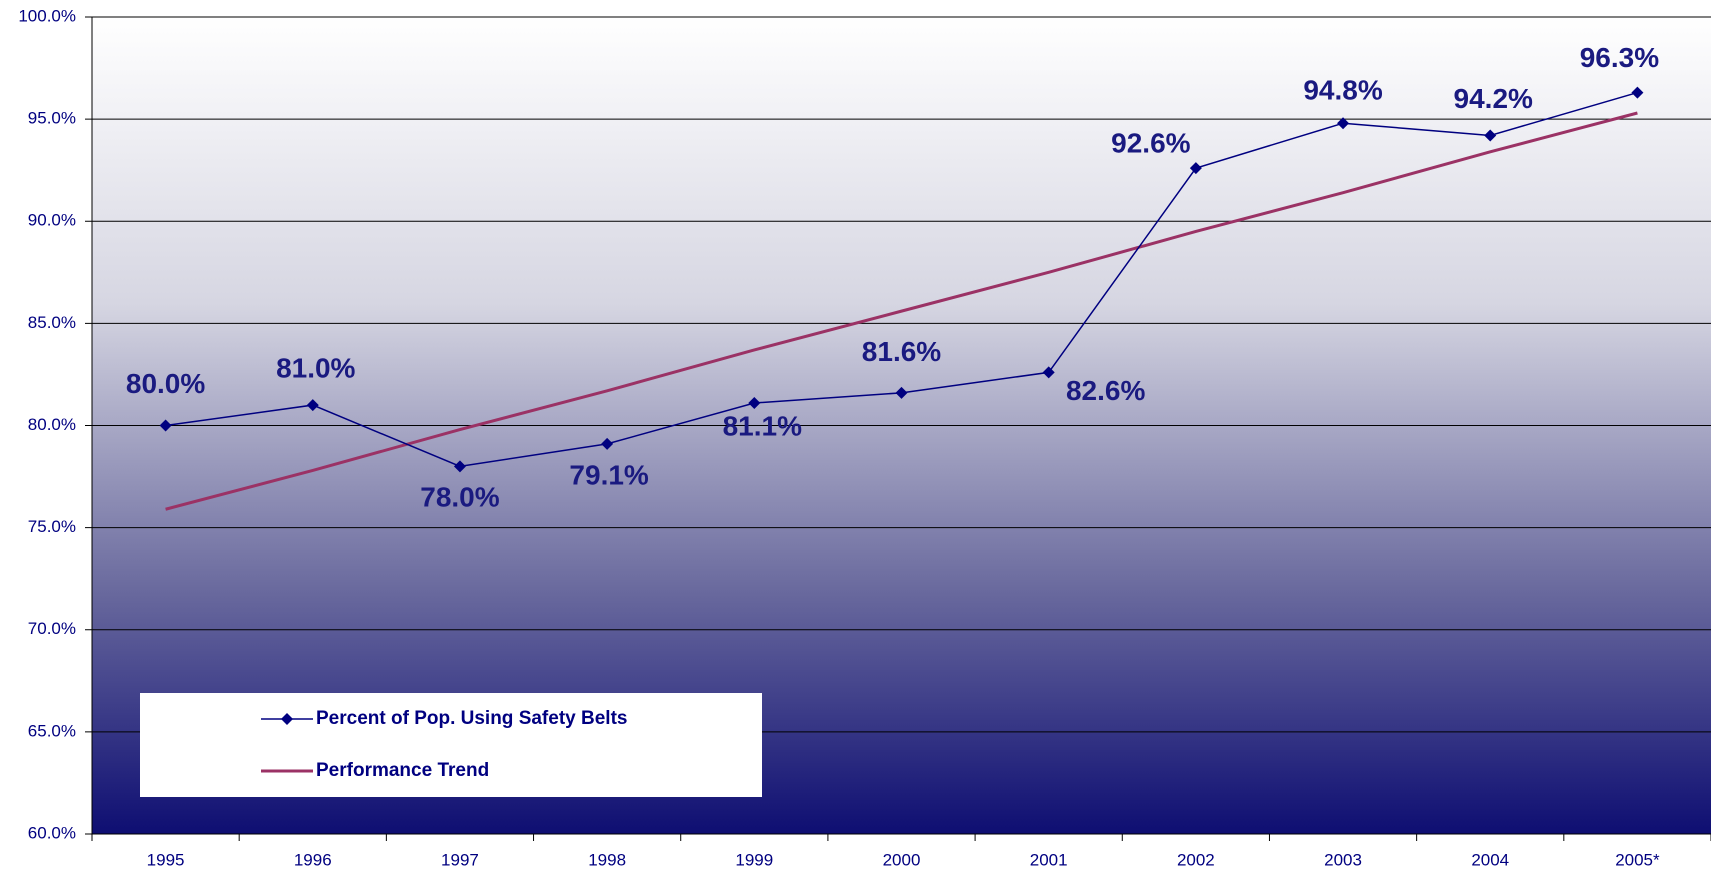 The height and width of the screenshot is (874, 1711). What do you see at coordinates (471, 718) in the screenshot?
I see `legend-label: Percent of Pop. Using Safety Belts` at bounding box center [471, 718].